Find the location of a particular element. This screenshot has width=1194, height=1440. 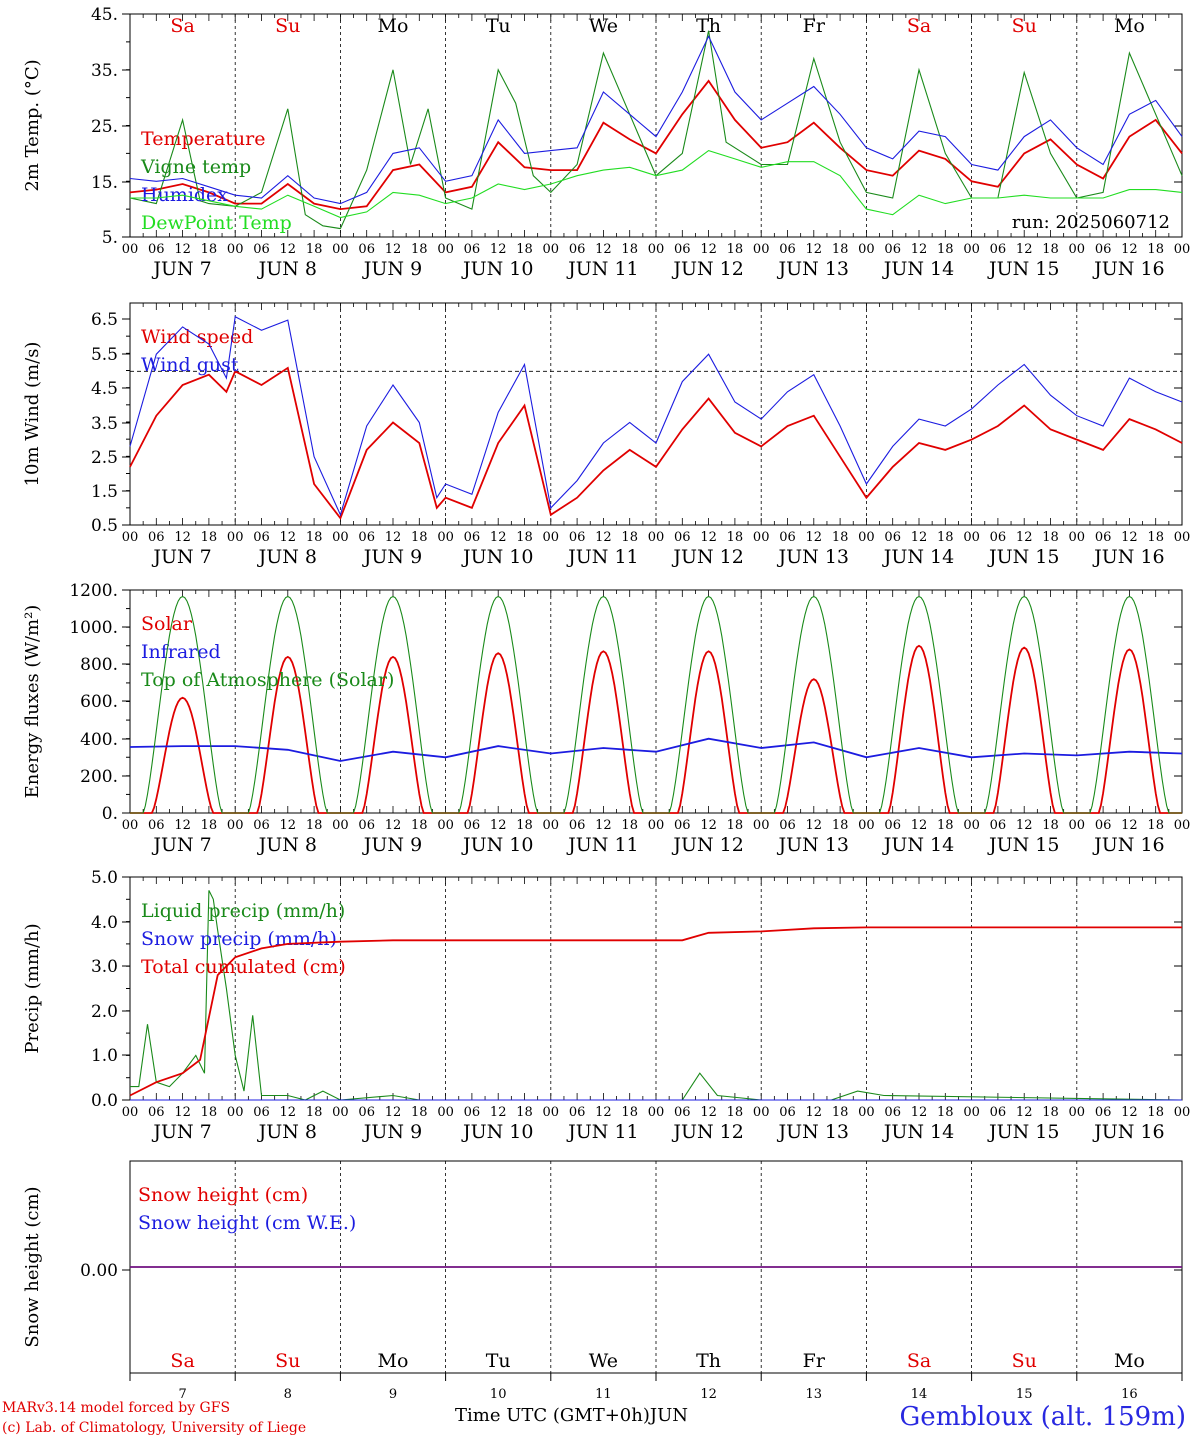

bottom-day-label: 14 is located at coordinates (919, 1394).